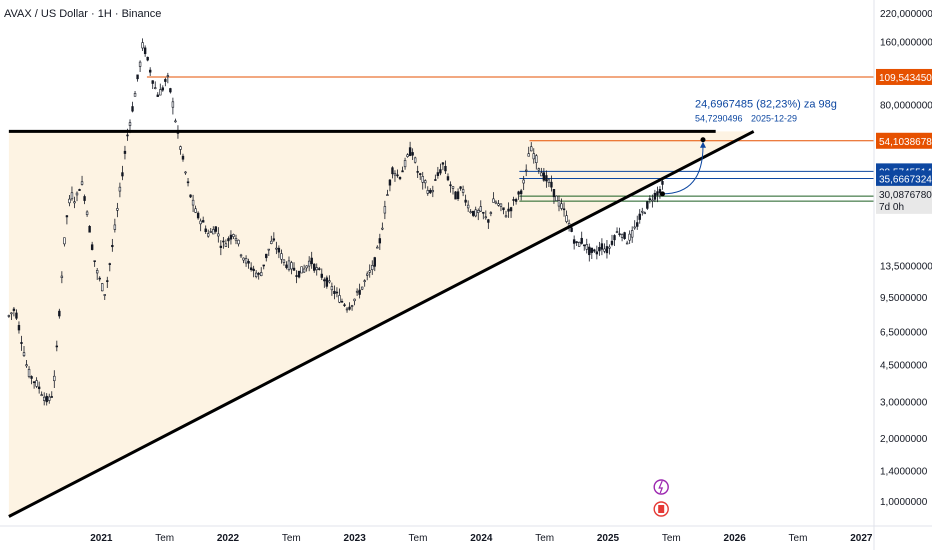  Describe the element at coordinates (481, 538) in the screenshot. I see `x-tick-label: 2024` at that location.